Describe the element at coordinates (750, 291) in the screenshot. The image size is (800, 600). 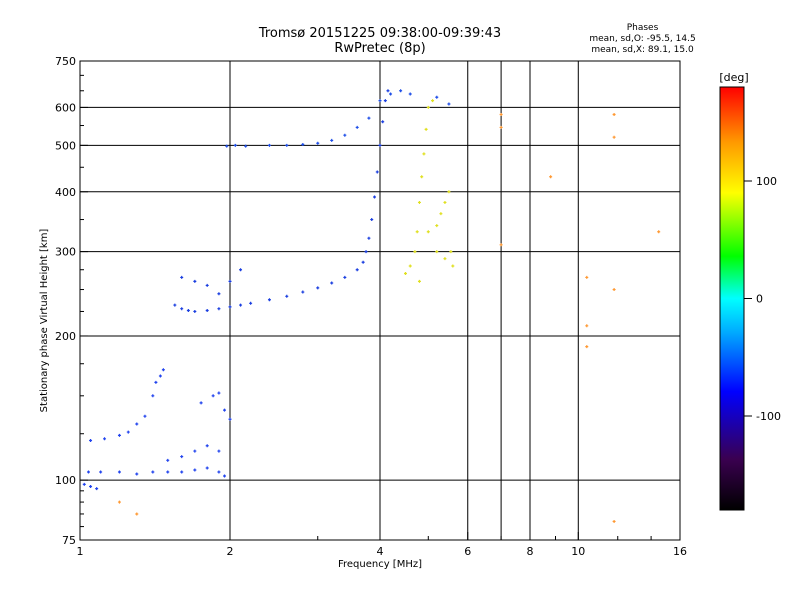
I see `phase-colorbar: [deg] 100 0 -100` at that location.